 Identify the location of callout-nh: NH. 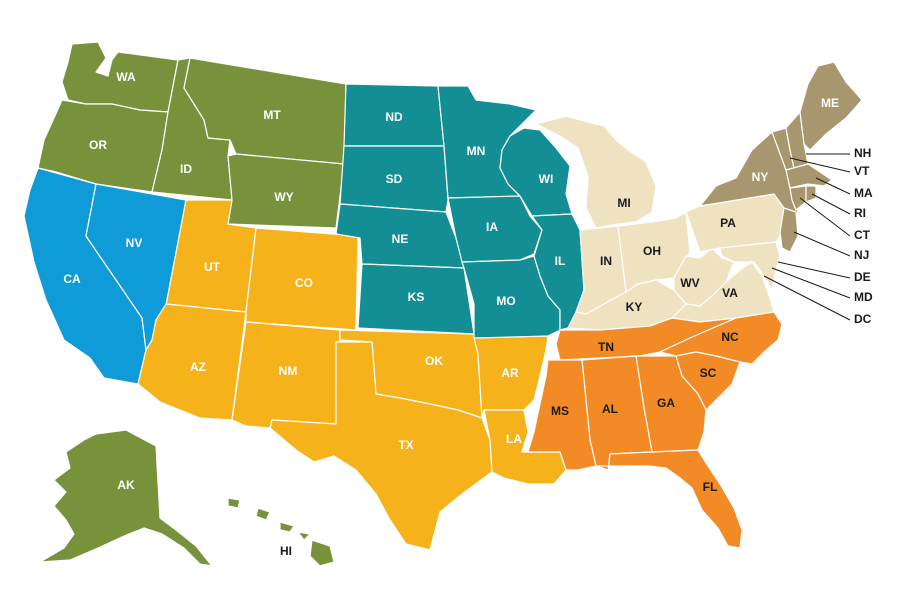
(862, 153).